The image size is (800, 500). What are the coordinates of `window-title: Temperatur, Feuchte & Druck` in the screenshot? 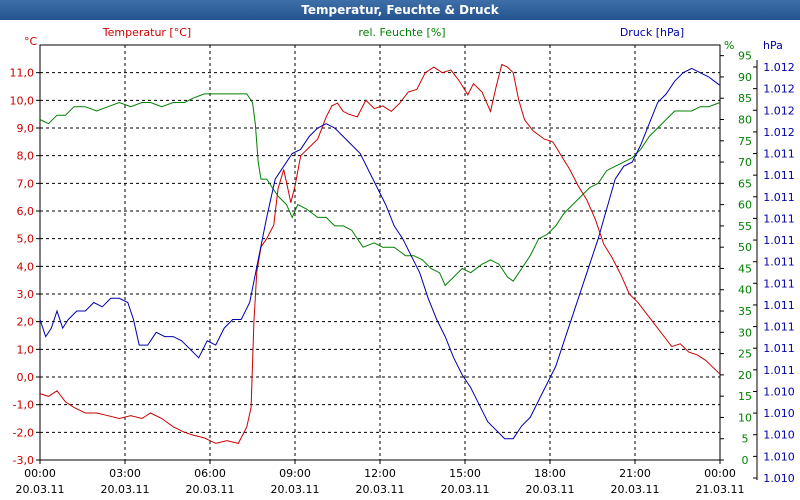 It's located at (400, 10).